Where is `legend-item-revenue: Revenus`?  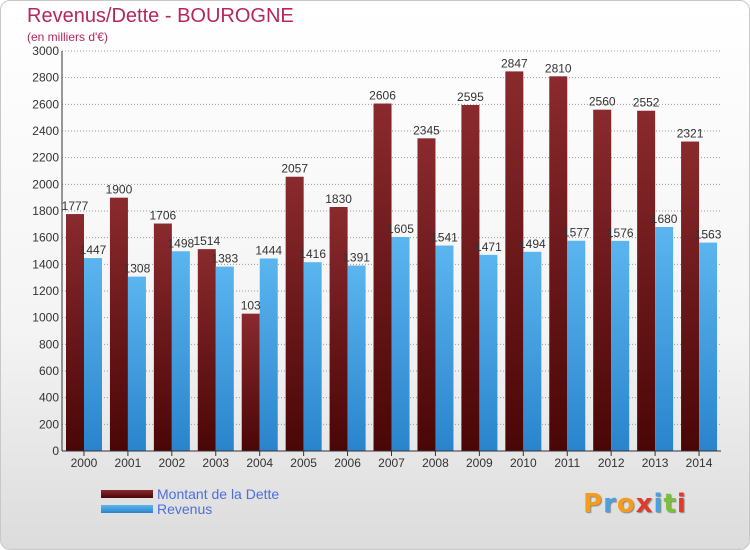 legend-item-revenue: Revenus is located at coordinates (190, 508).